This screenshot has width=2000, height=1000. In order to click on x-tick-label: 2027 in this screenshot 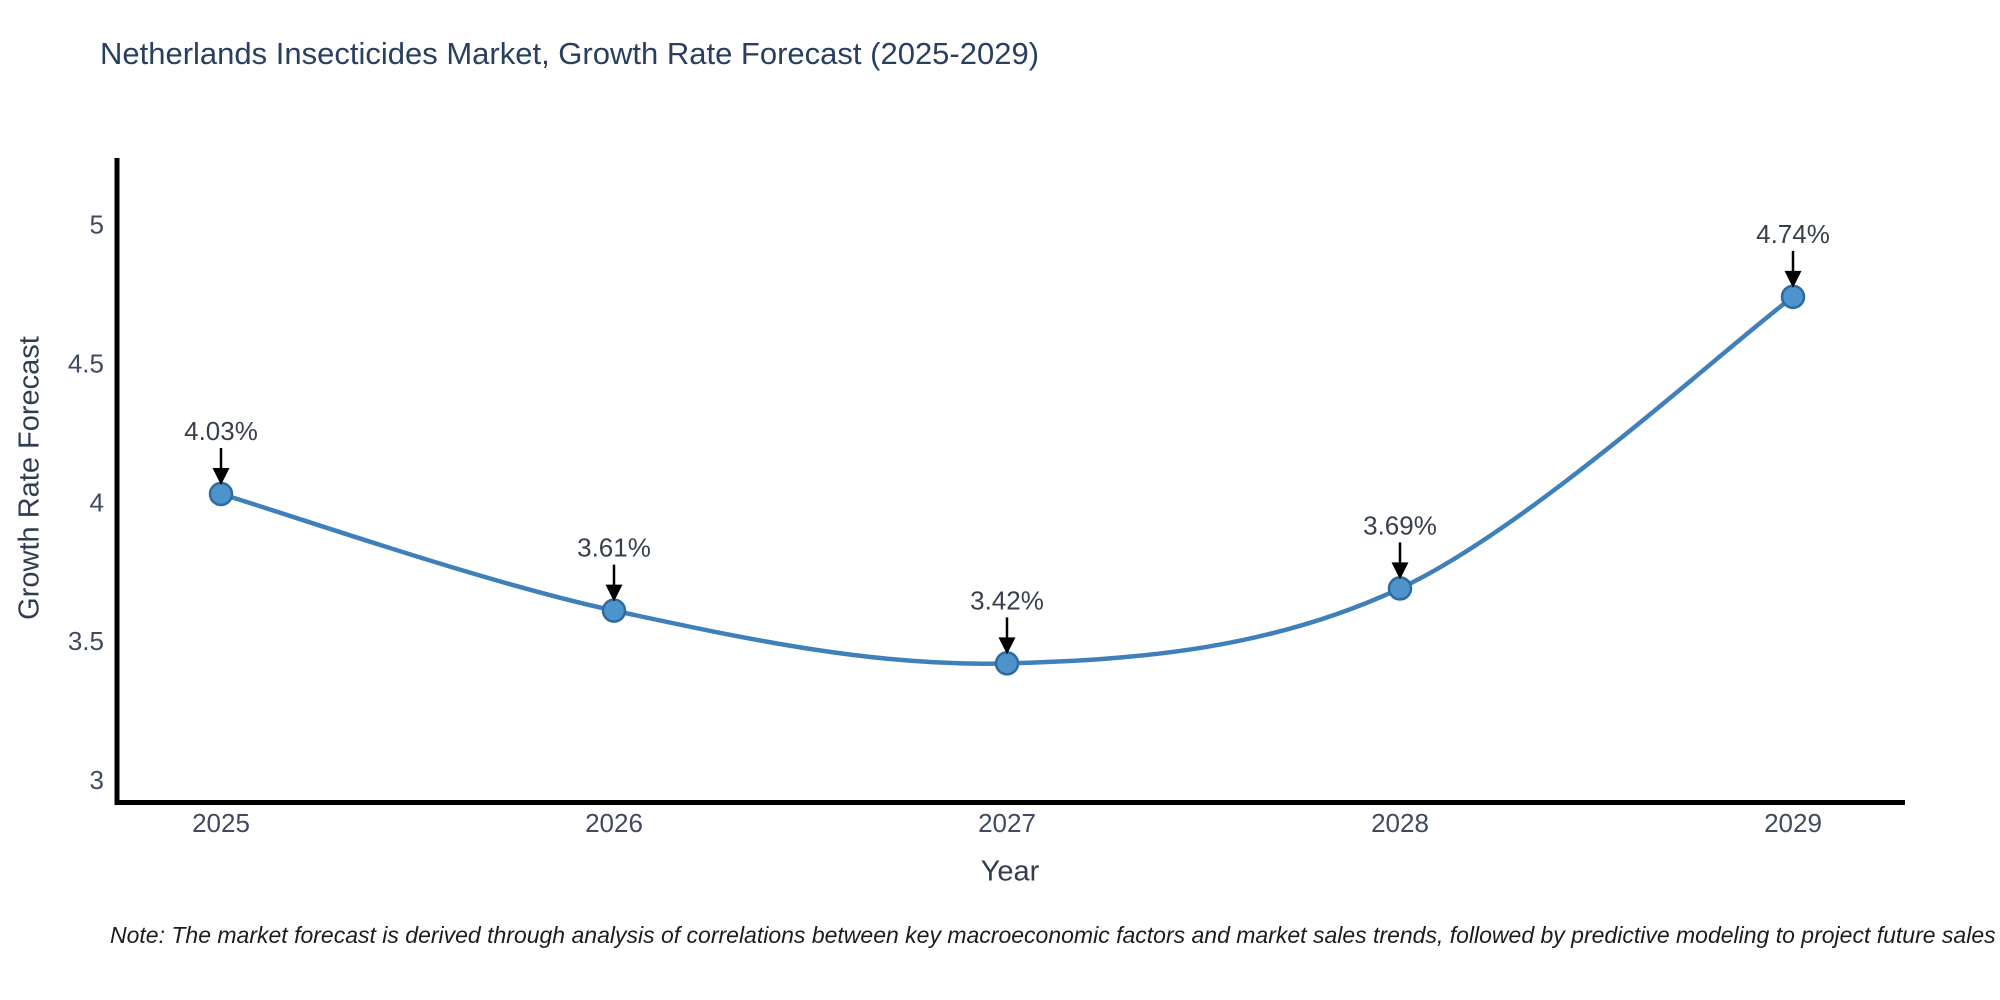, I will do `click(1007, 823)`.